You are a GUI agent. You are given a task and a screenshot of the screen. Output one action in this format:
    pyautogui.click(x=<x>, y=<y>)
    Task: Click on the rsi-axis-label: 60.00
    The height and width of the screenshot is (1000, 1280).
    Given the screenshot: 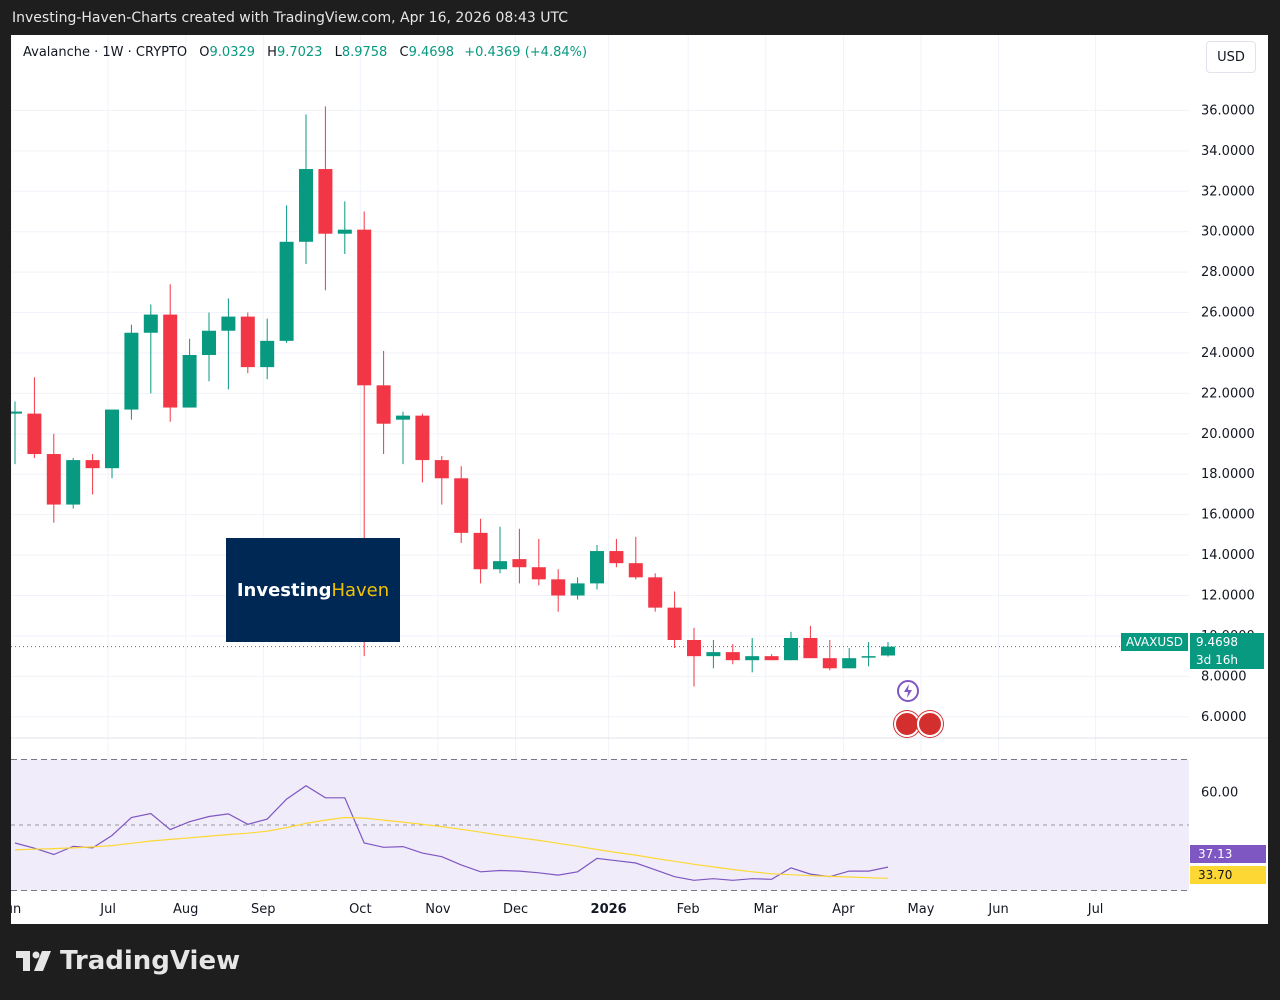 What is the action you would take?
    pyautogui.click(x=1219, y=792)
    